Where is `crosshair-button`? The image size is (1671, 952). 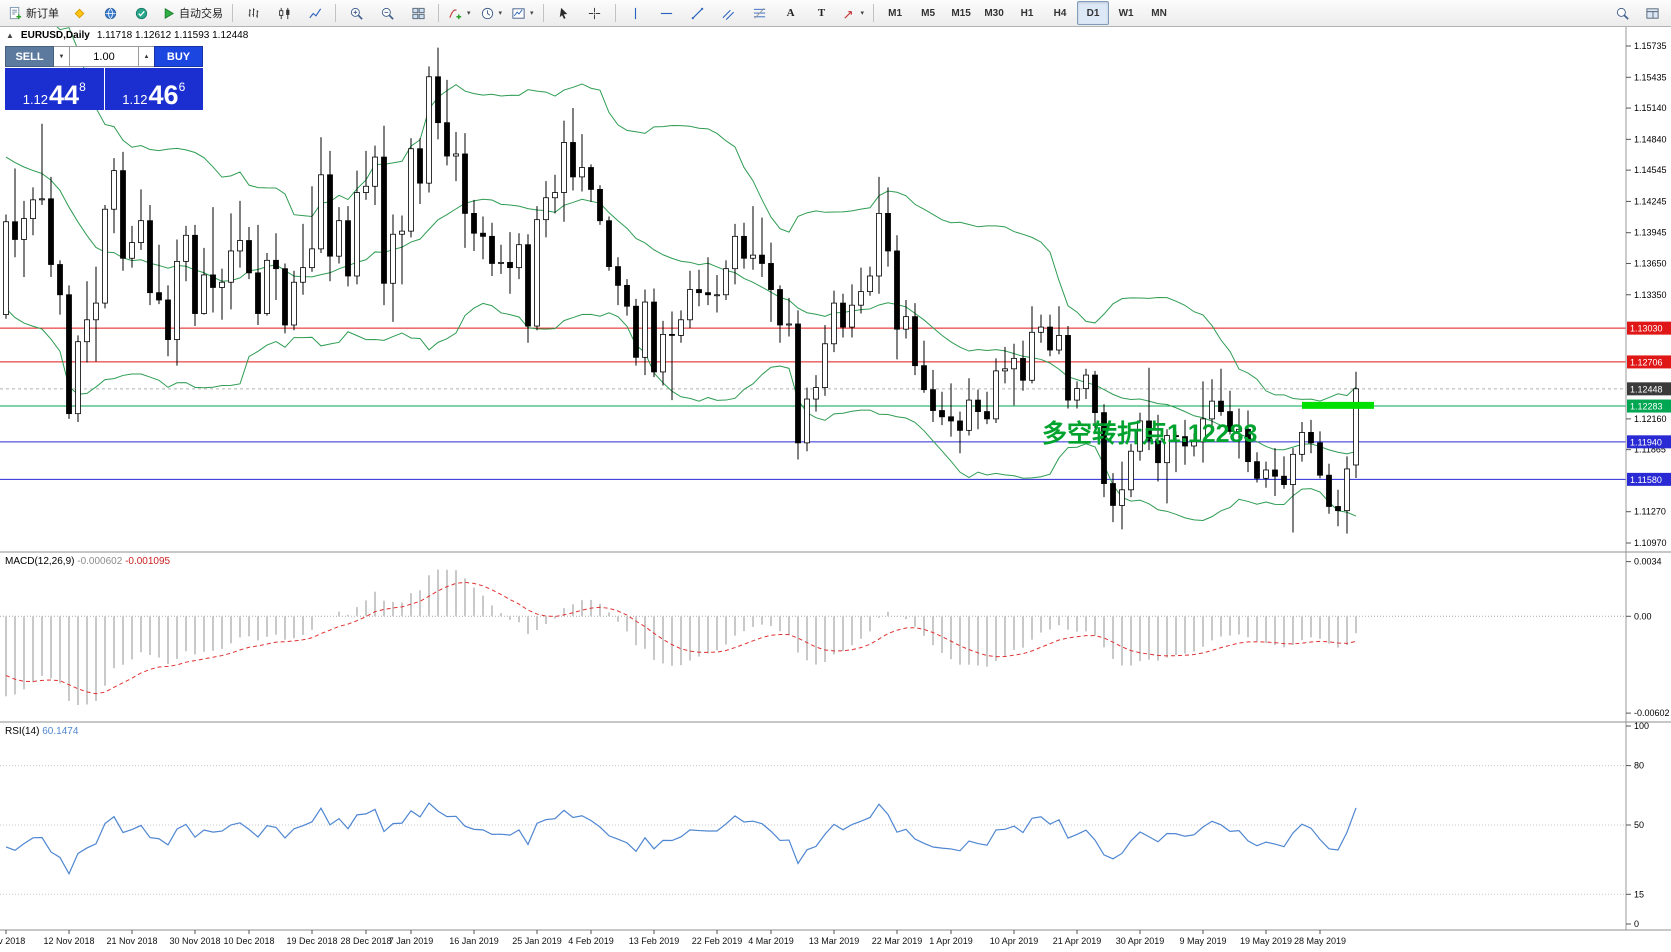
crosshair-button is located at coordinates (595, 13).